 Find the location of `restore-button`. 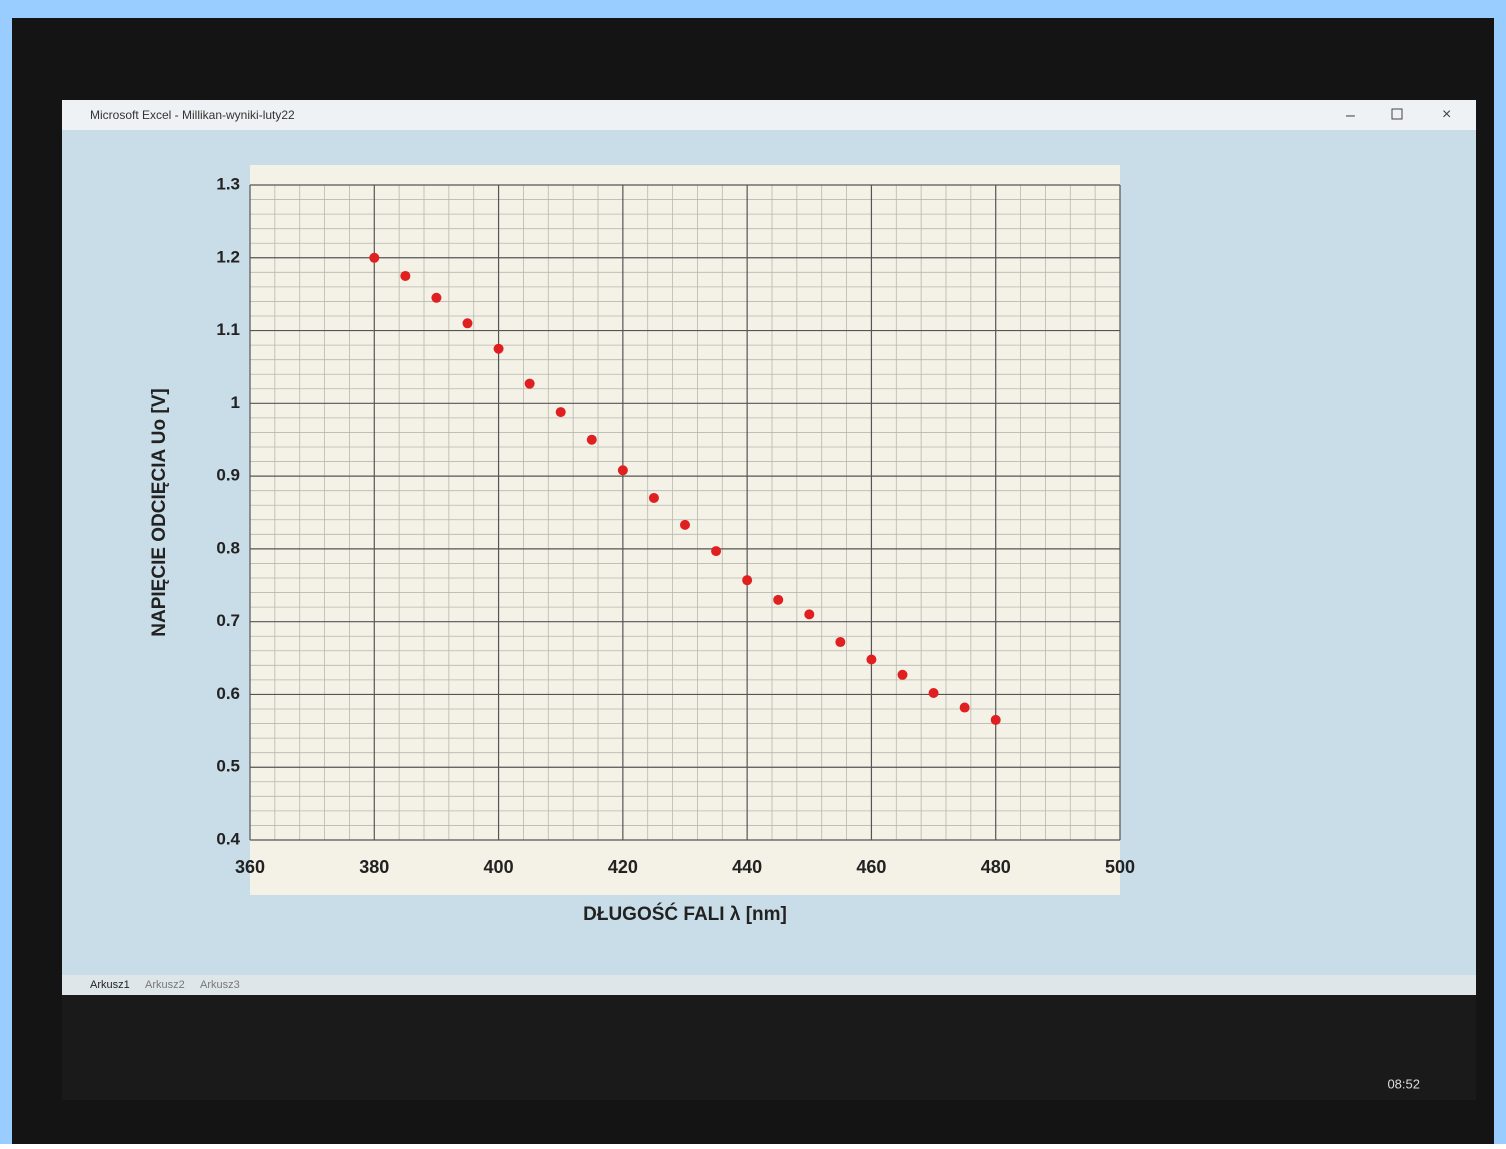

restore-button is located at coordinates (1397, 114).